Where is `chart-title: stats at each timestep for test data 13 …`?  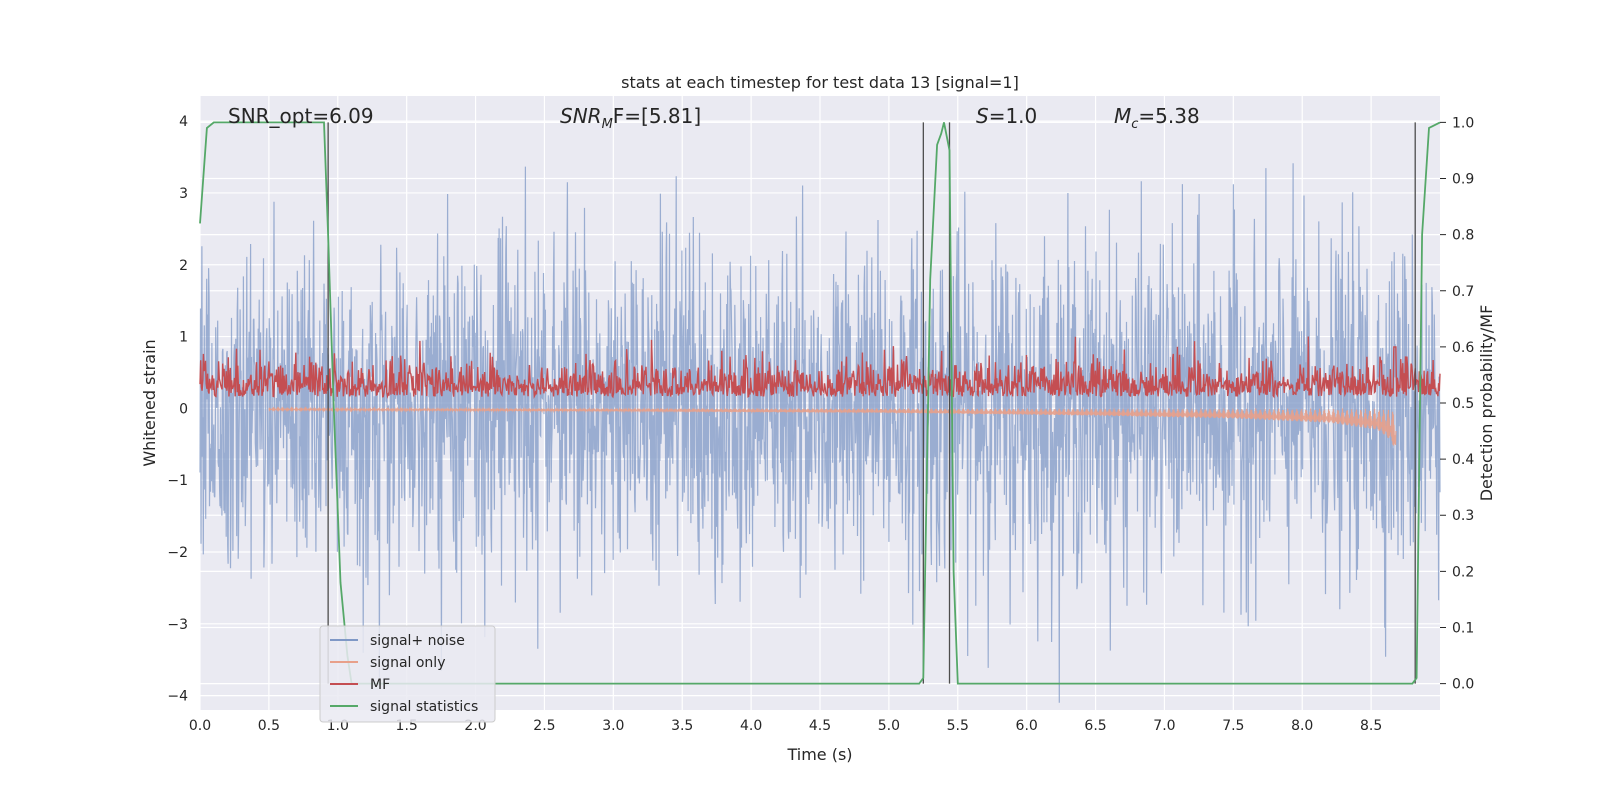 chart-title: stats at each timestep for test data 13 … is located at coordinates (820, 82).